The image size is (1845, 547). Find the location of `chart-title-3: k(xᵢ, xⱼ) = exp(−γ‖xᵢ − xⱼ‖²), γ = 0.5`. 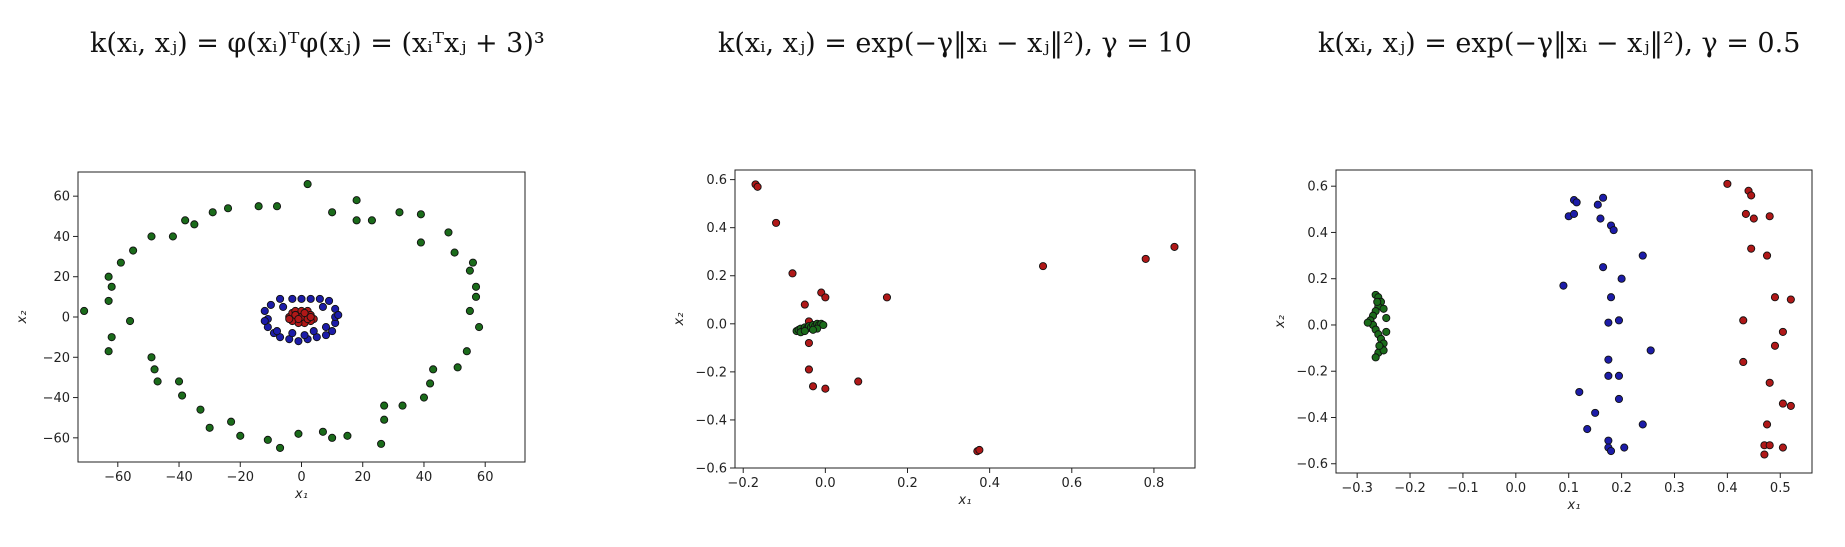

chart-title-3: k(xᵢ, xⱼ) = exp(−γ‖xᵢ − xⱼ‖²), γ = 0.5 is located at coordinates (1559, 43).